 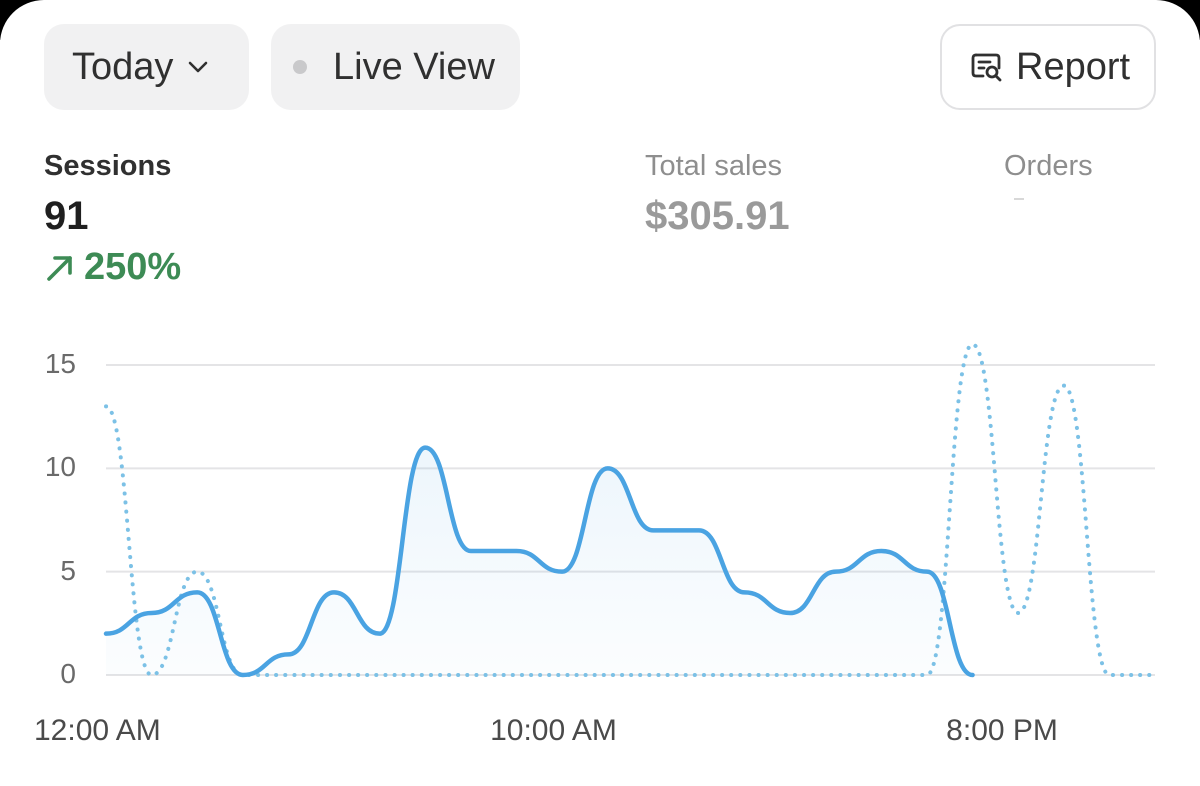 What do you see at coordinates (66, 216) in the screenshot?
I see `sessions-value: 91` at bounding box center [66, 216].